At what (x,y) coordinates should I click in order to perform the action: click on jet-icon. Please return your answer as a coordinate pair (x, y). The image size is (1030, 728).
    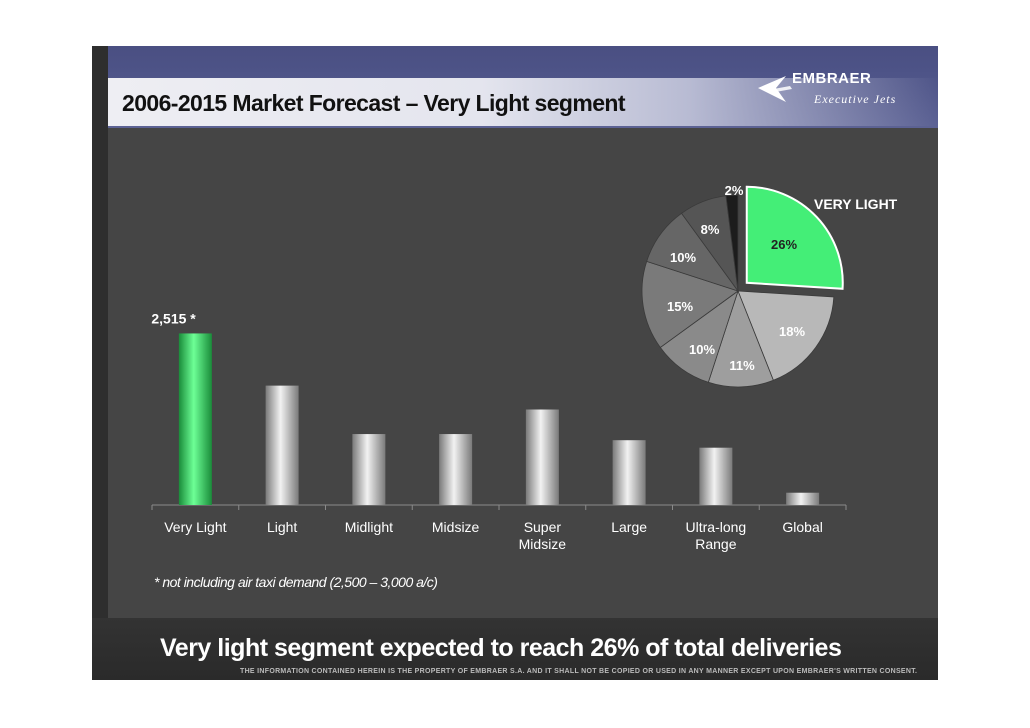
    Looking at the image, I should click on (772, 89).